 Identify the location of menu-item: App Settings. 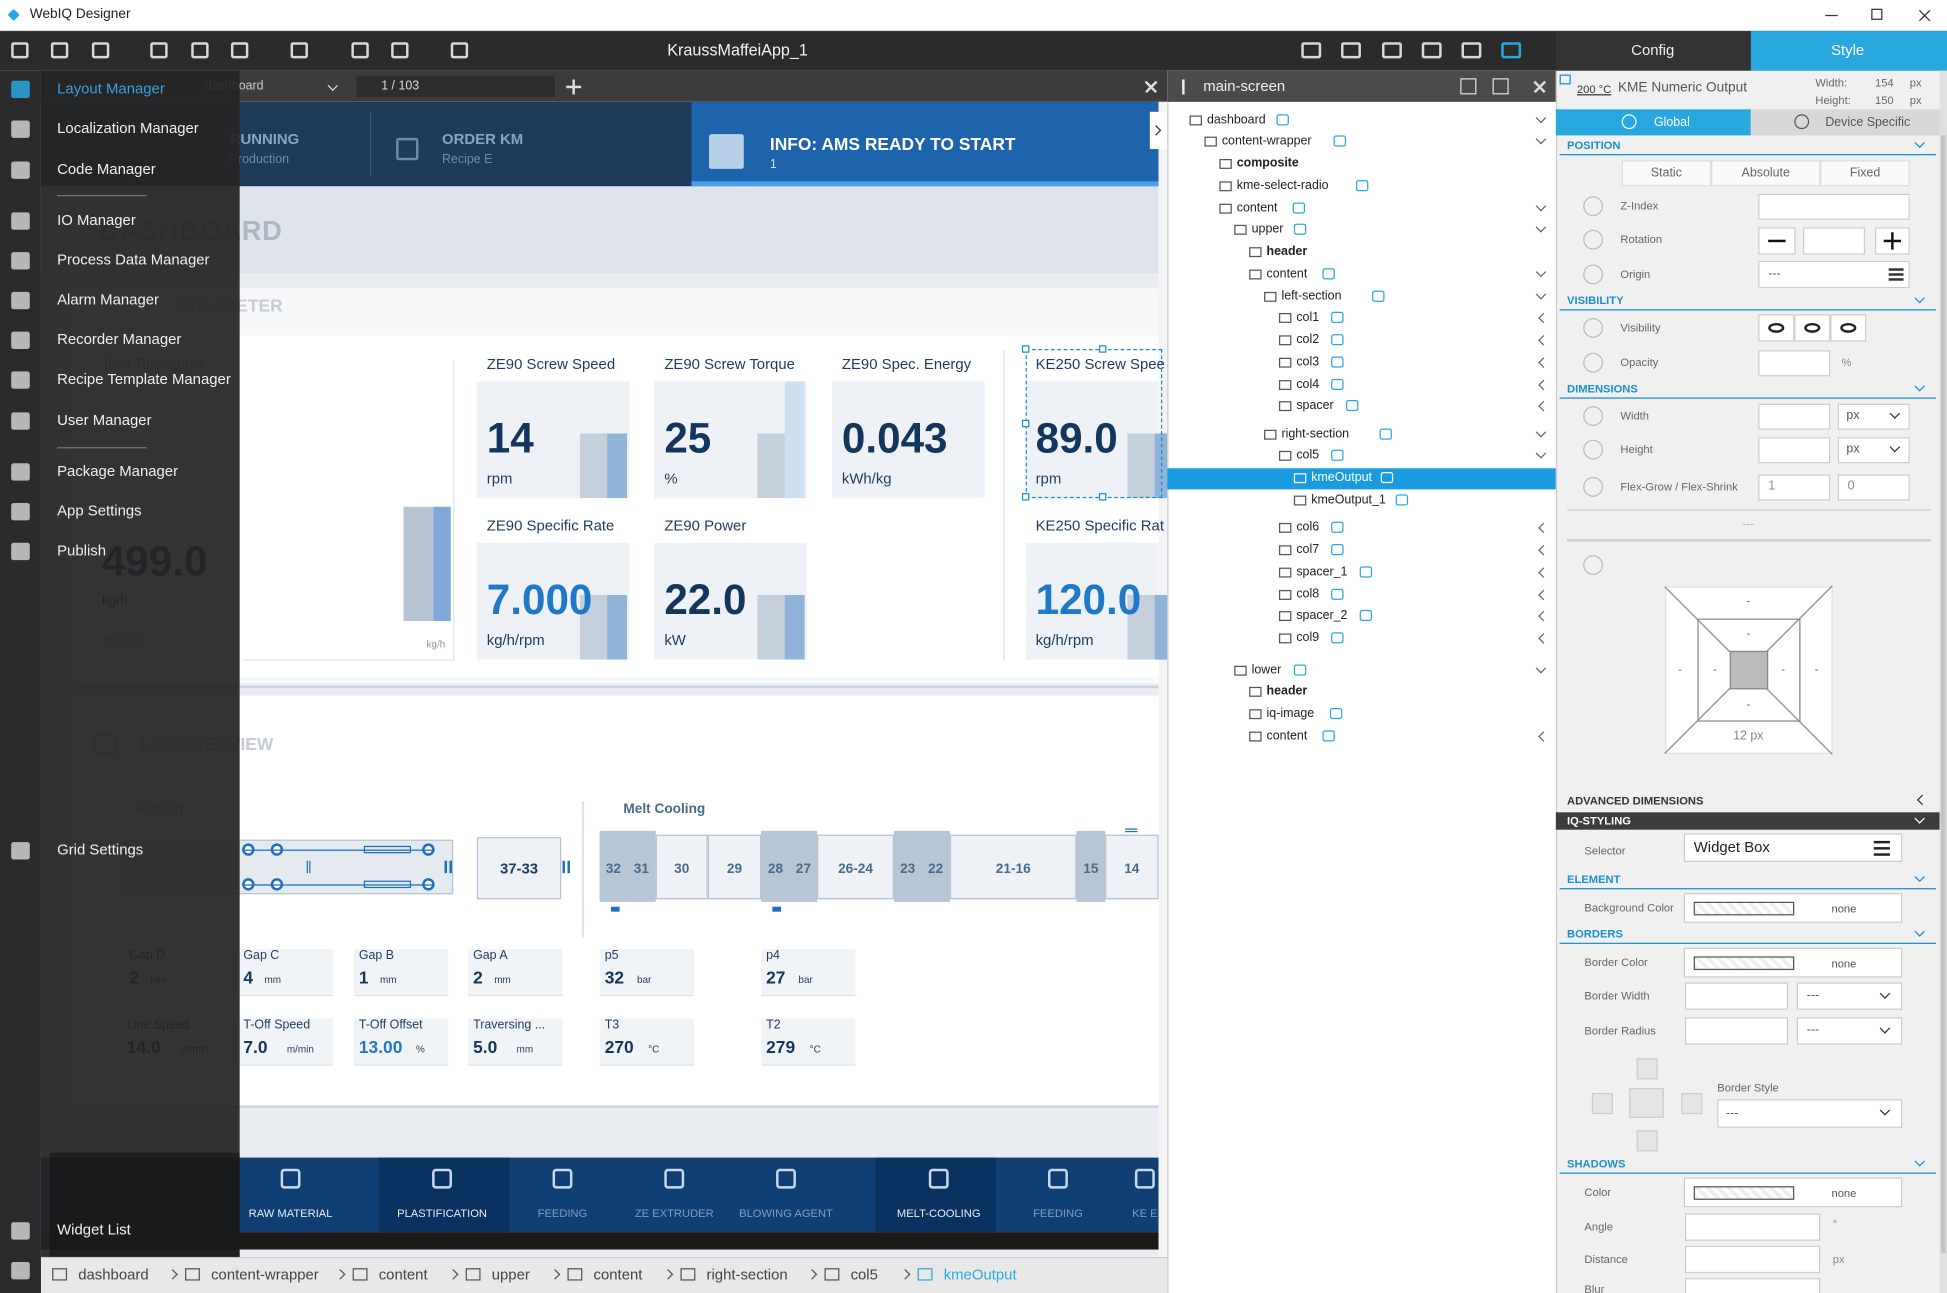
(99, 510).